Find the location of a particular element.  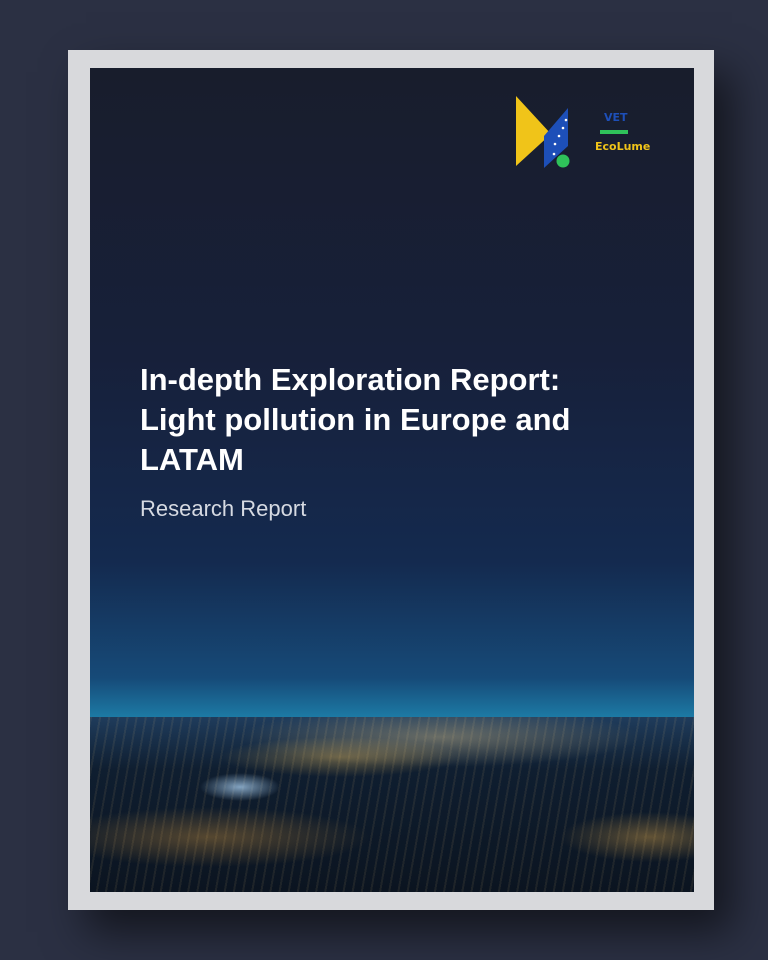

project-logo-icon is located at coordinates (543, 132).